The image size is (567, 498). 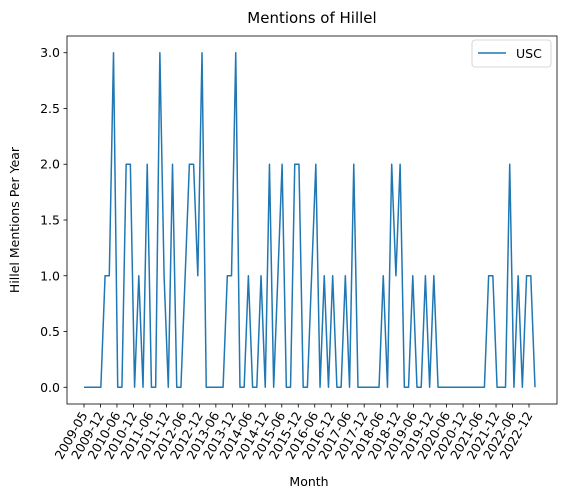 I want to click on y-tick-label: 3.0, so click(x=50, y=52).